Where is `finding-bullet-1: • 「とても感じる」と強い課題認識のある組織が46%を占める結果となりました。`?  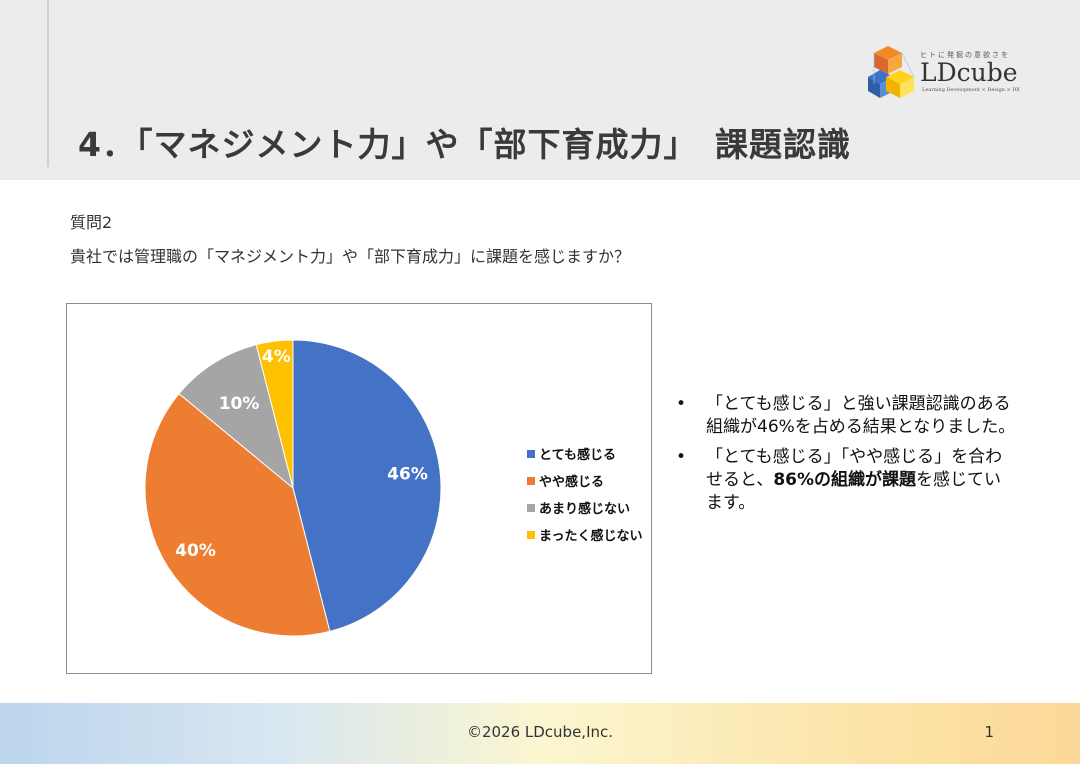 finding-bullet-1: • 「とても感じる」と強い課題認識のある組織が46%を占める結果となりました。 is located at coordinates (846, 416).